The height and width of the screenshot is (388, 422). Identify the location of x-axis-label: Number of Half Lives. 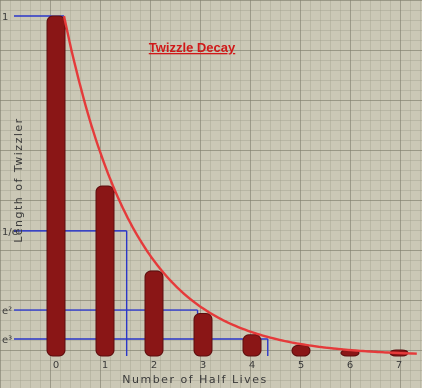
(194, 379).